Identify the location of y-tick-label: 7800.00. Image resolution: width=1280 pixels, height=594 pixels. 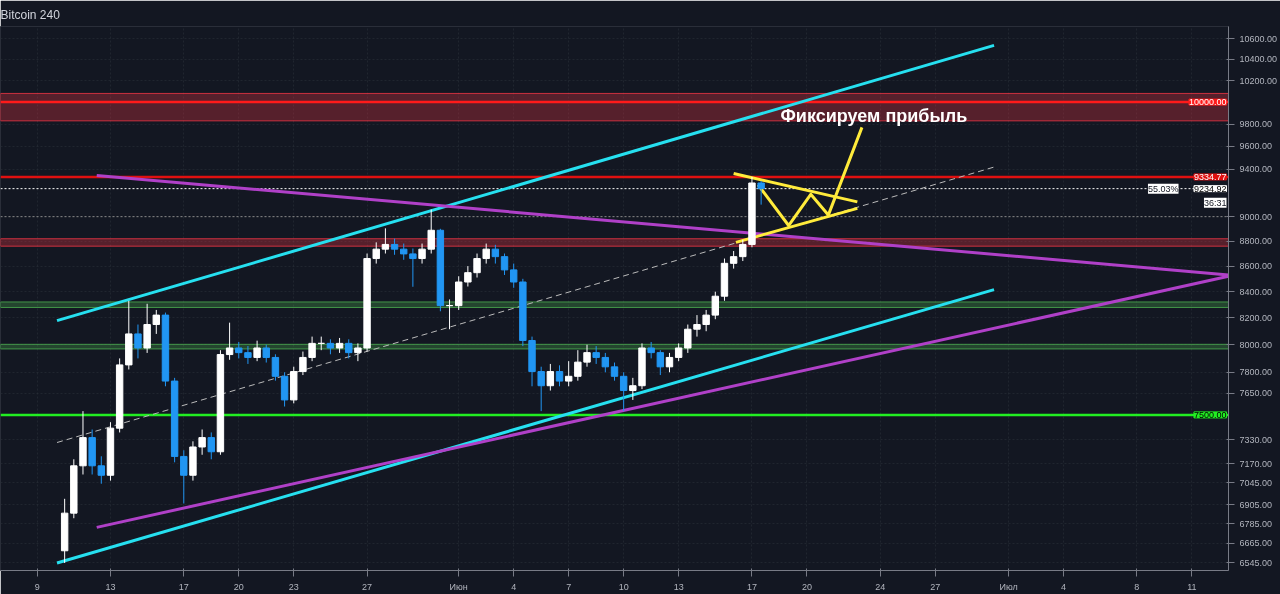
(1256, 372).